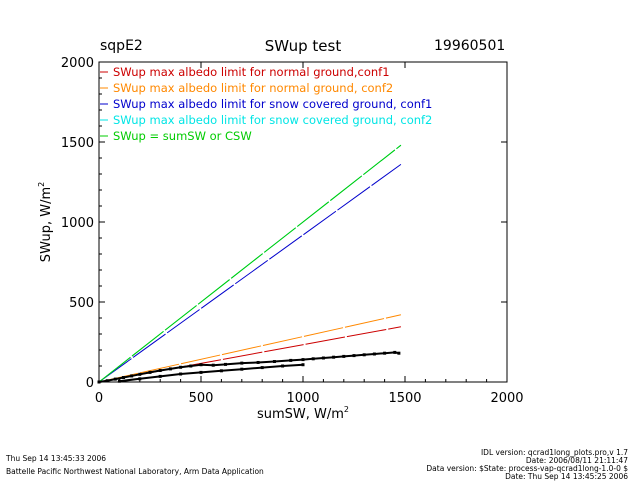 This screenshot has height=481, width=640. Describe the element at coordinates (211, 373) in the screenshot. I see `observed-lower-band` at that location.